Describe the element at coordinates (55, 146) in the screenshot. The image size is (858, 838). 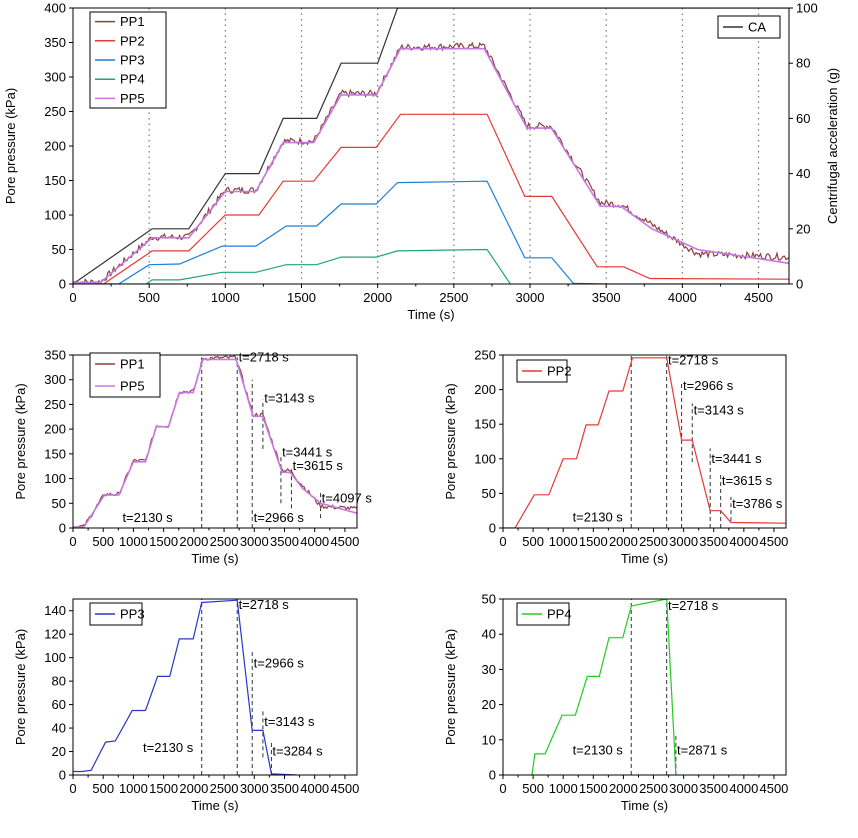
I see `y-tick-label: 200` at that location.